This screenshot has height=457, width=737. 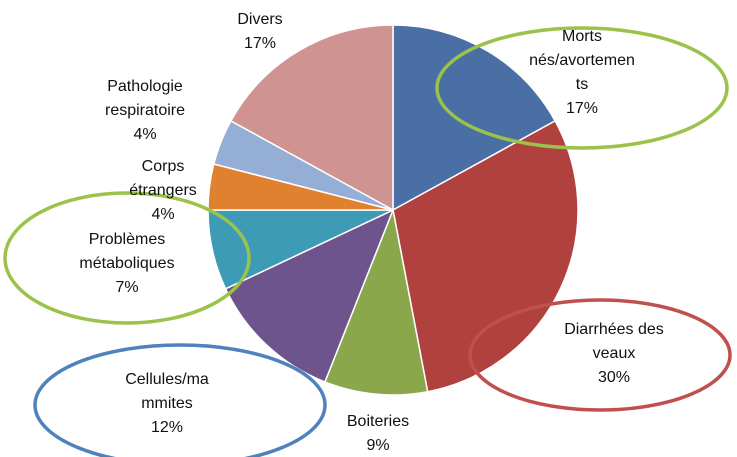 I want to click on slice-label: Diarrhées des veaux 30%, so click(x=614, y=354).